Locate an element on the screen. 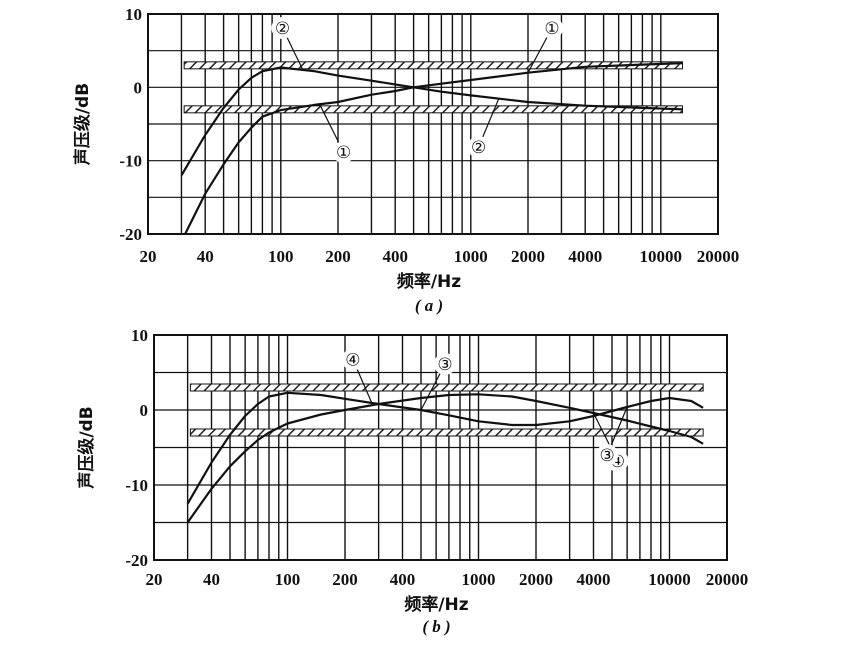 The width and height of the screenshot is (845, 647). panel-caption: ( a ) is located at coordinates (429, 305).